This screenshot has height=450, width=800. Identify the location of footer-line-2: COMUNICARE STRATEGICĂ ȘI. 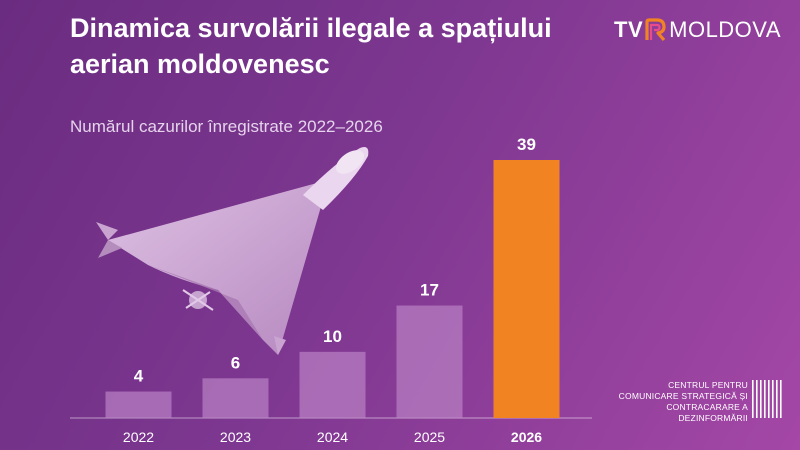
(683, 396).